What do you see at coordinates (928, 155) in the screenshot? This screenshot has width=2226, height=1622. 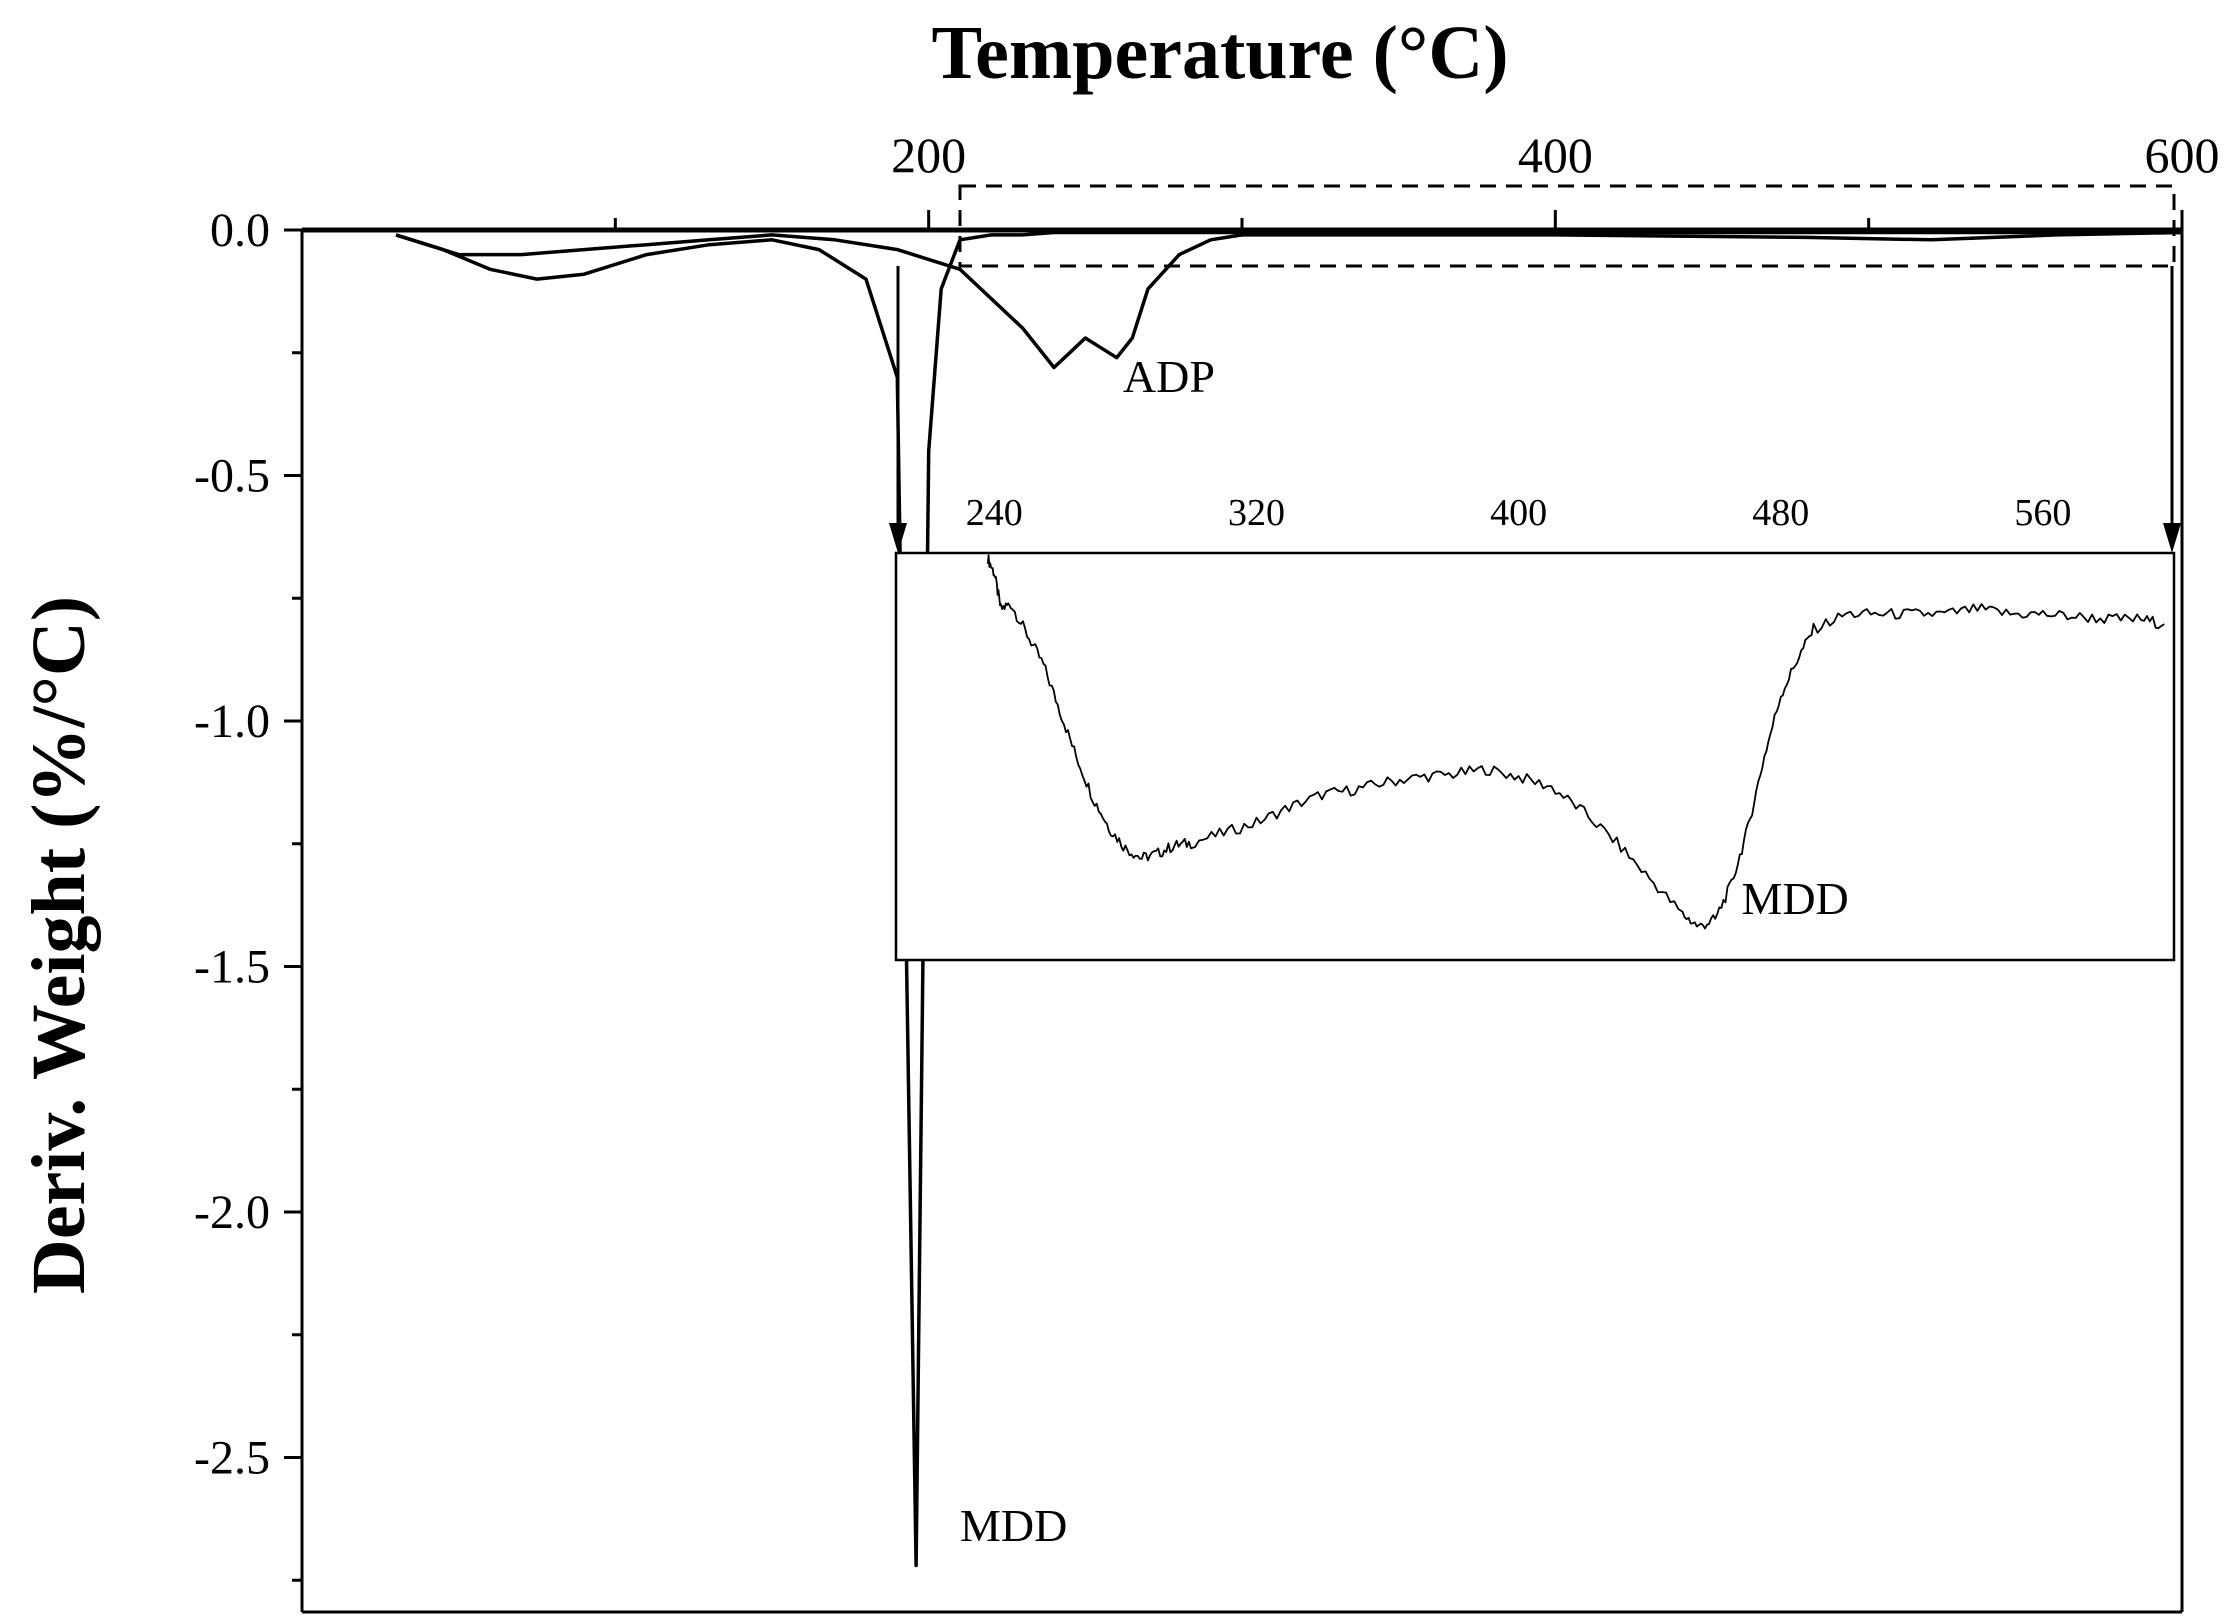 I see `x-tick-label: 200` at bounding box center [928, 155].